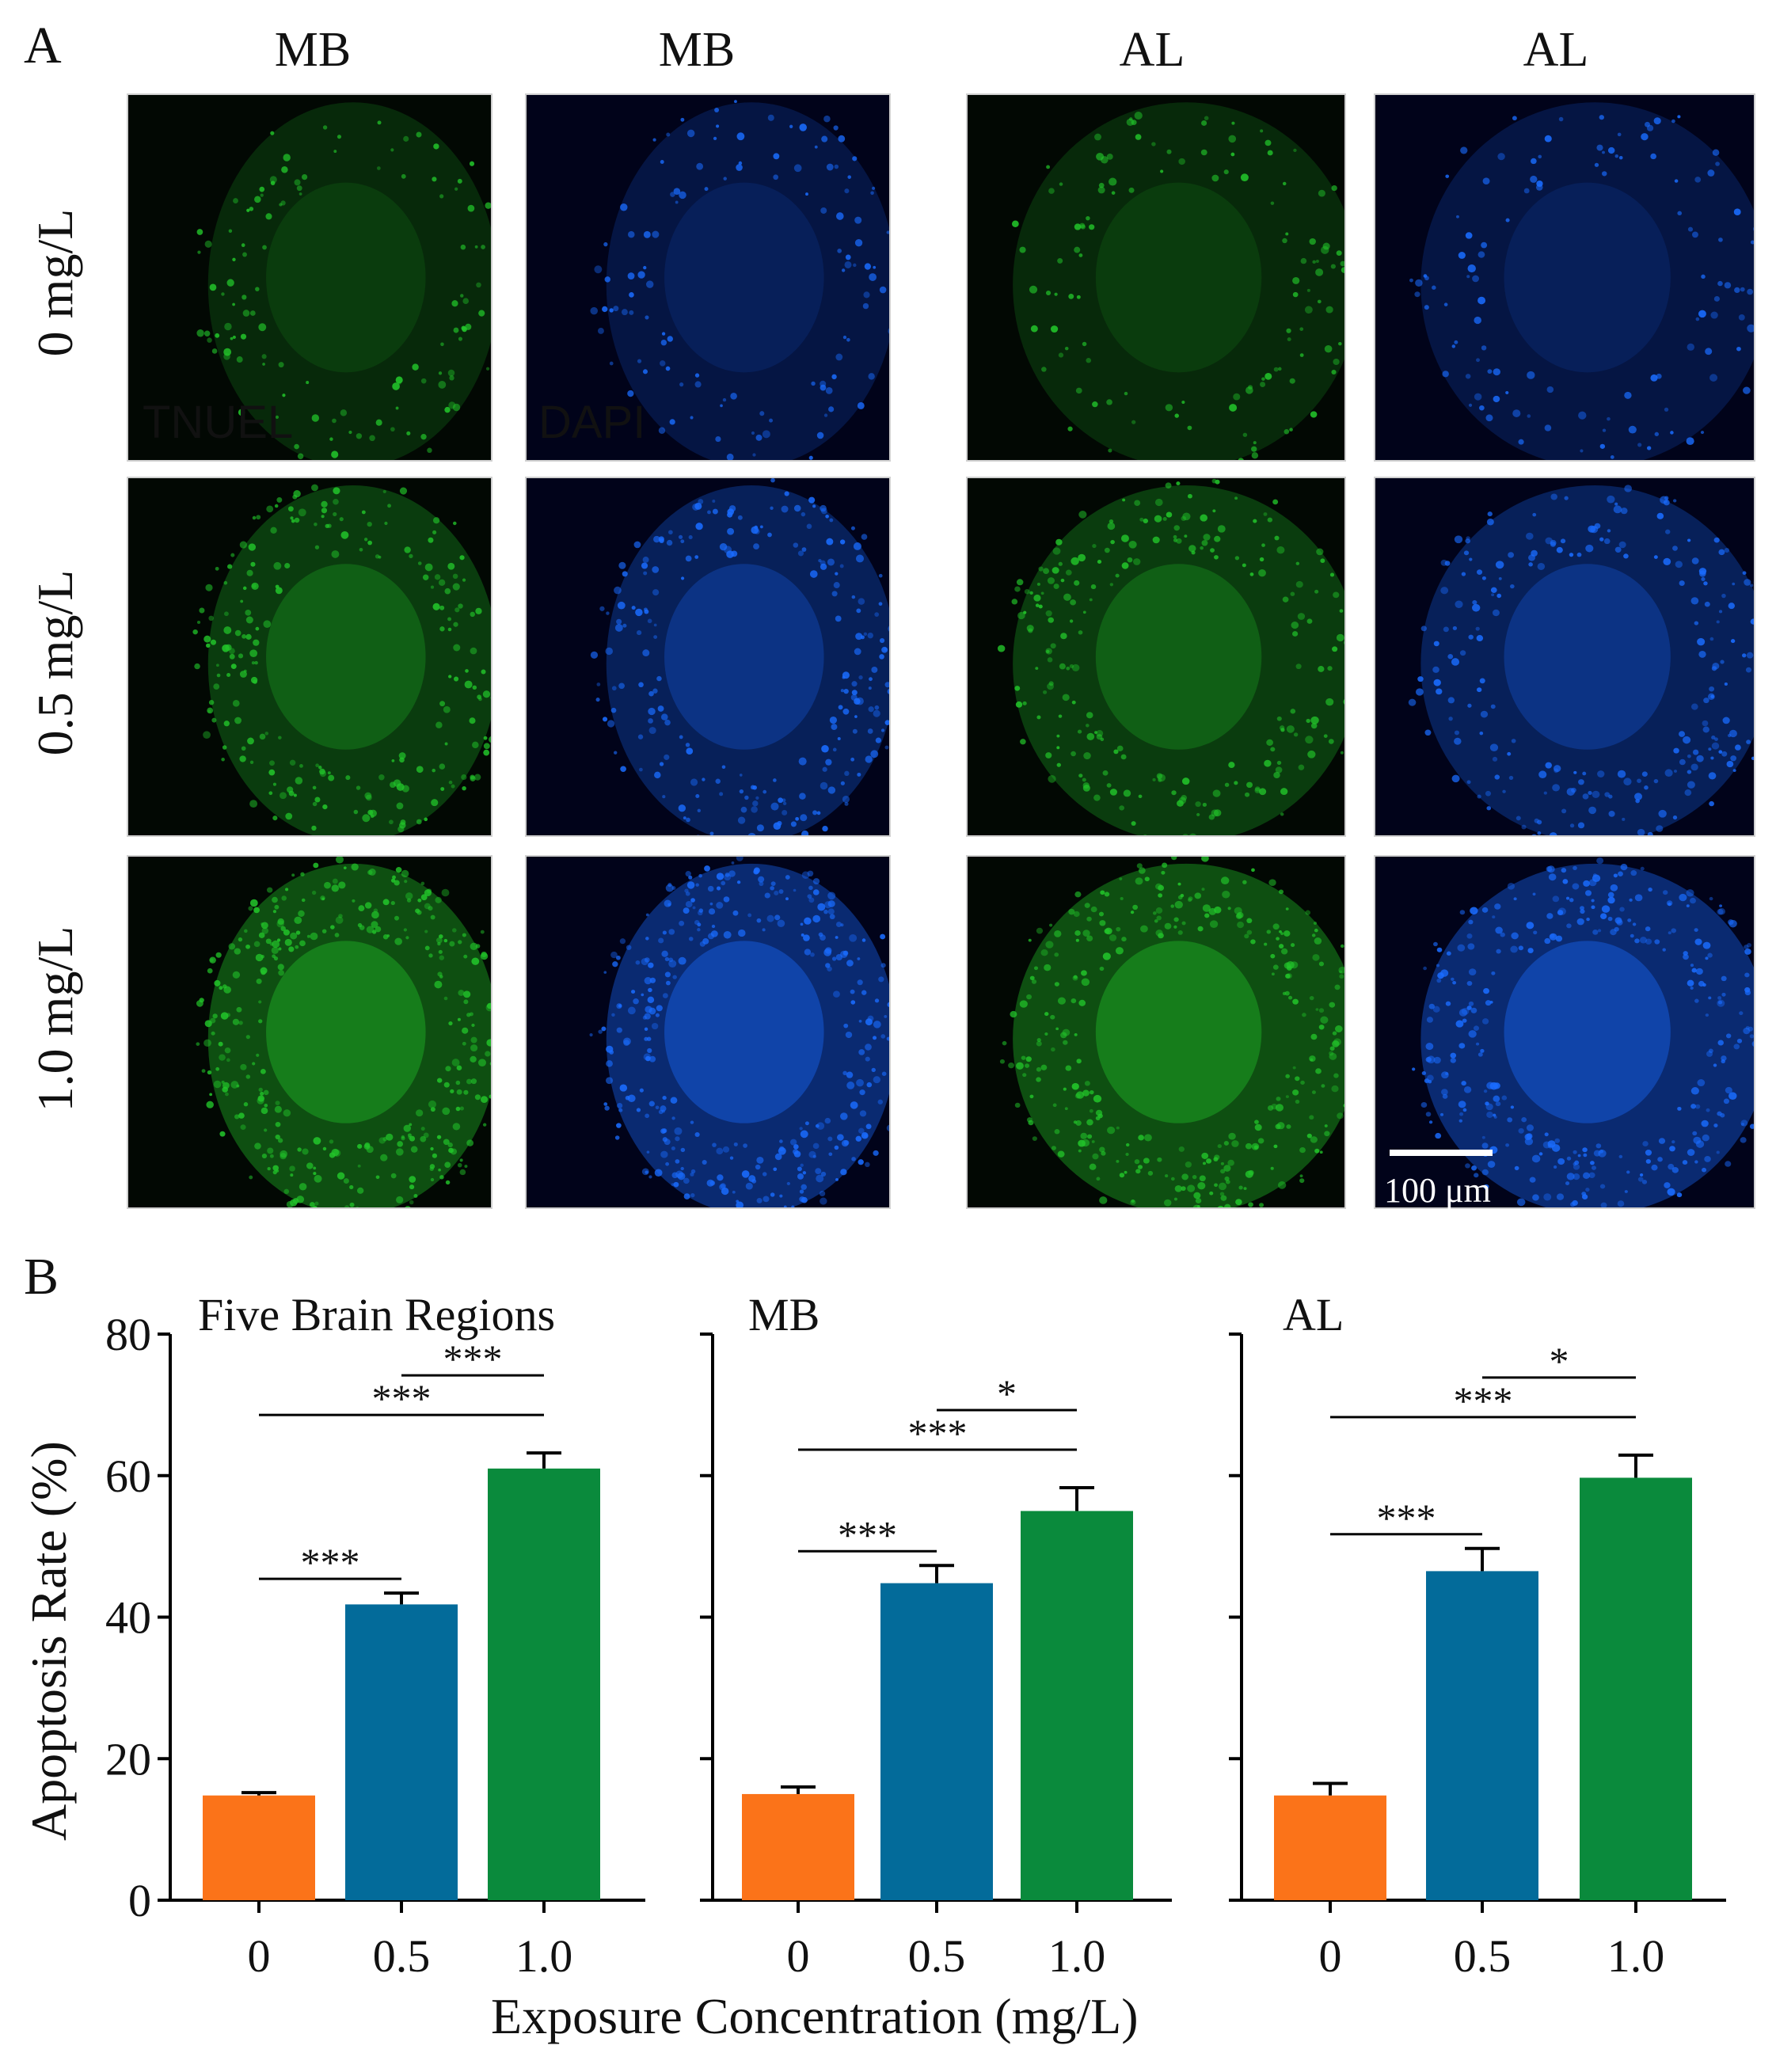 This screenshot has height=2072, width=1776. Describe the element at coordinates (1556, 50) in the screenshot. I see `column-header-al-dapi: AL` at that location.